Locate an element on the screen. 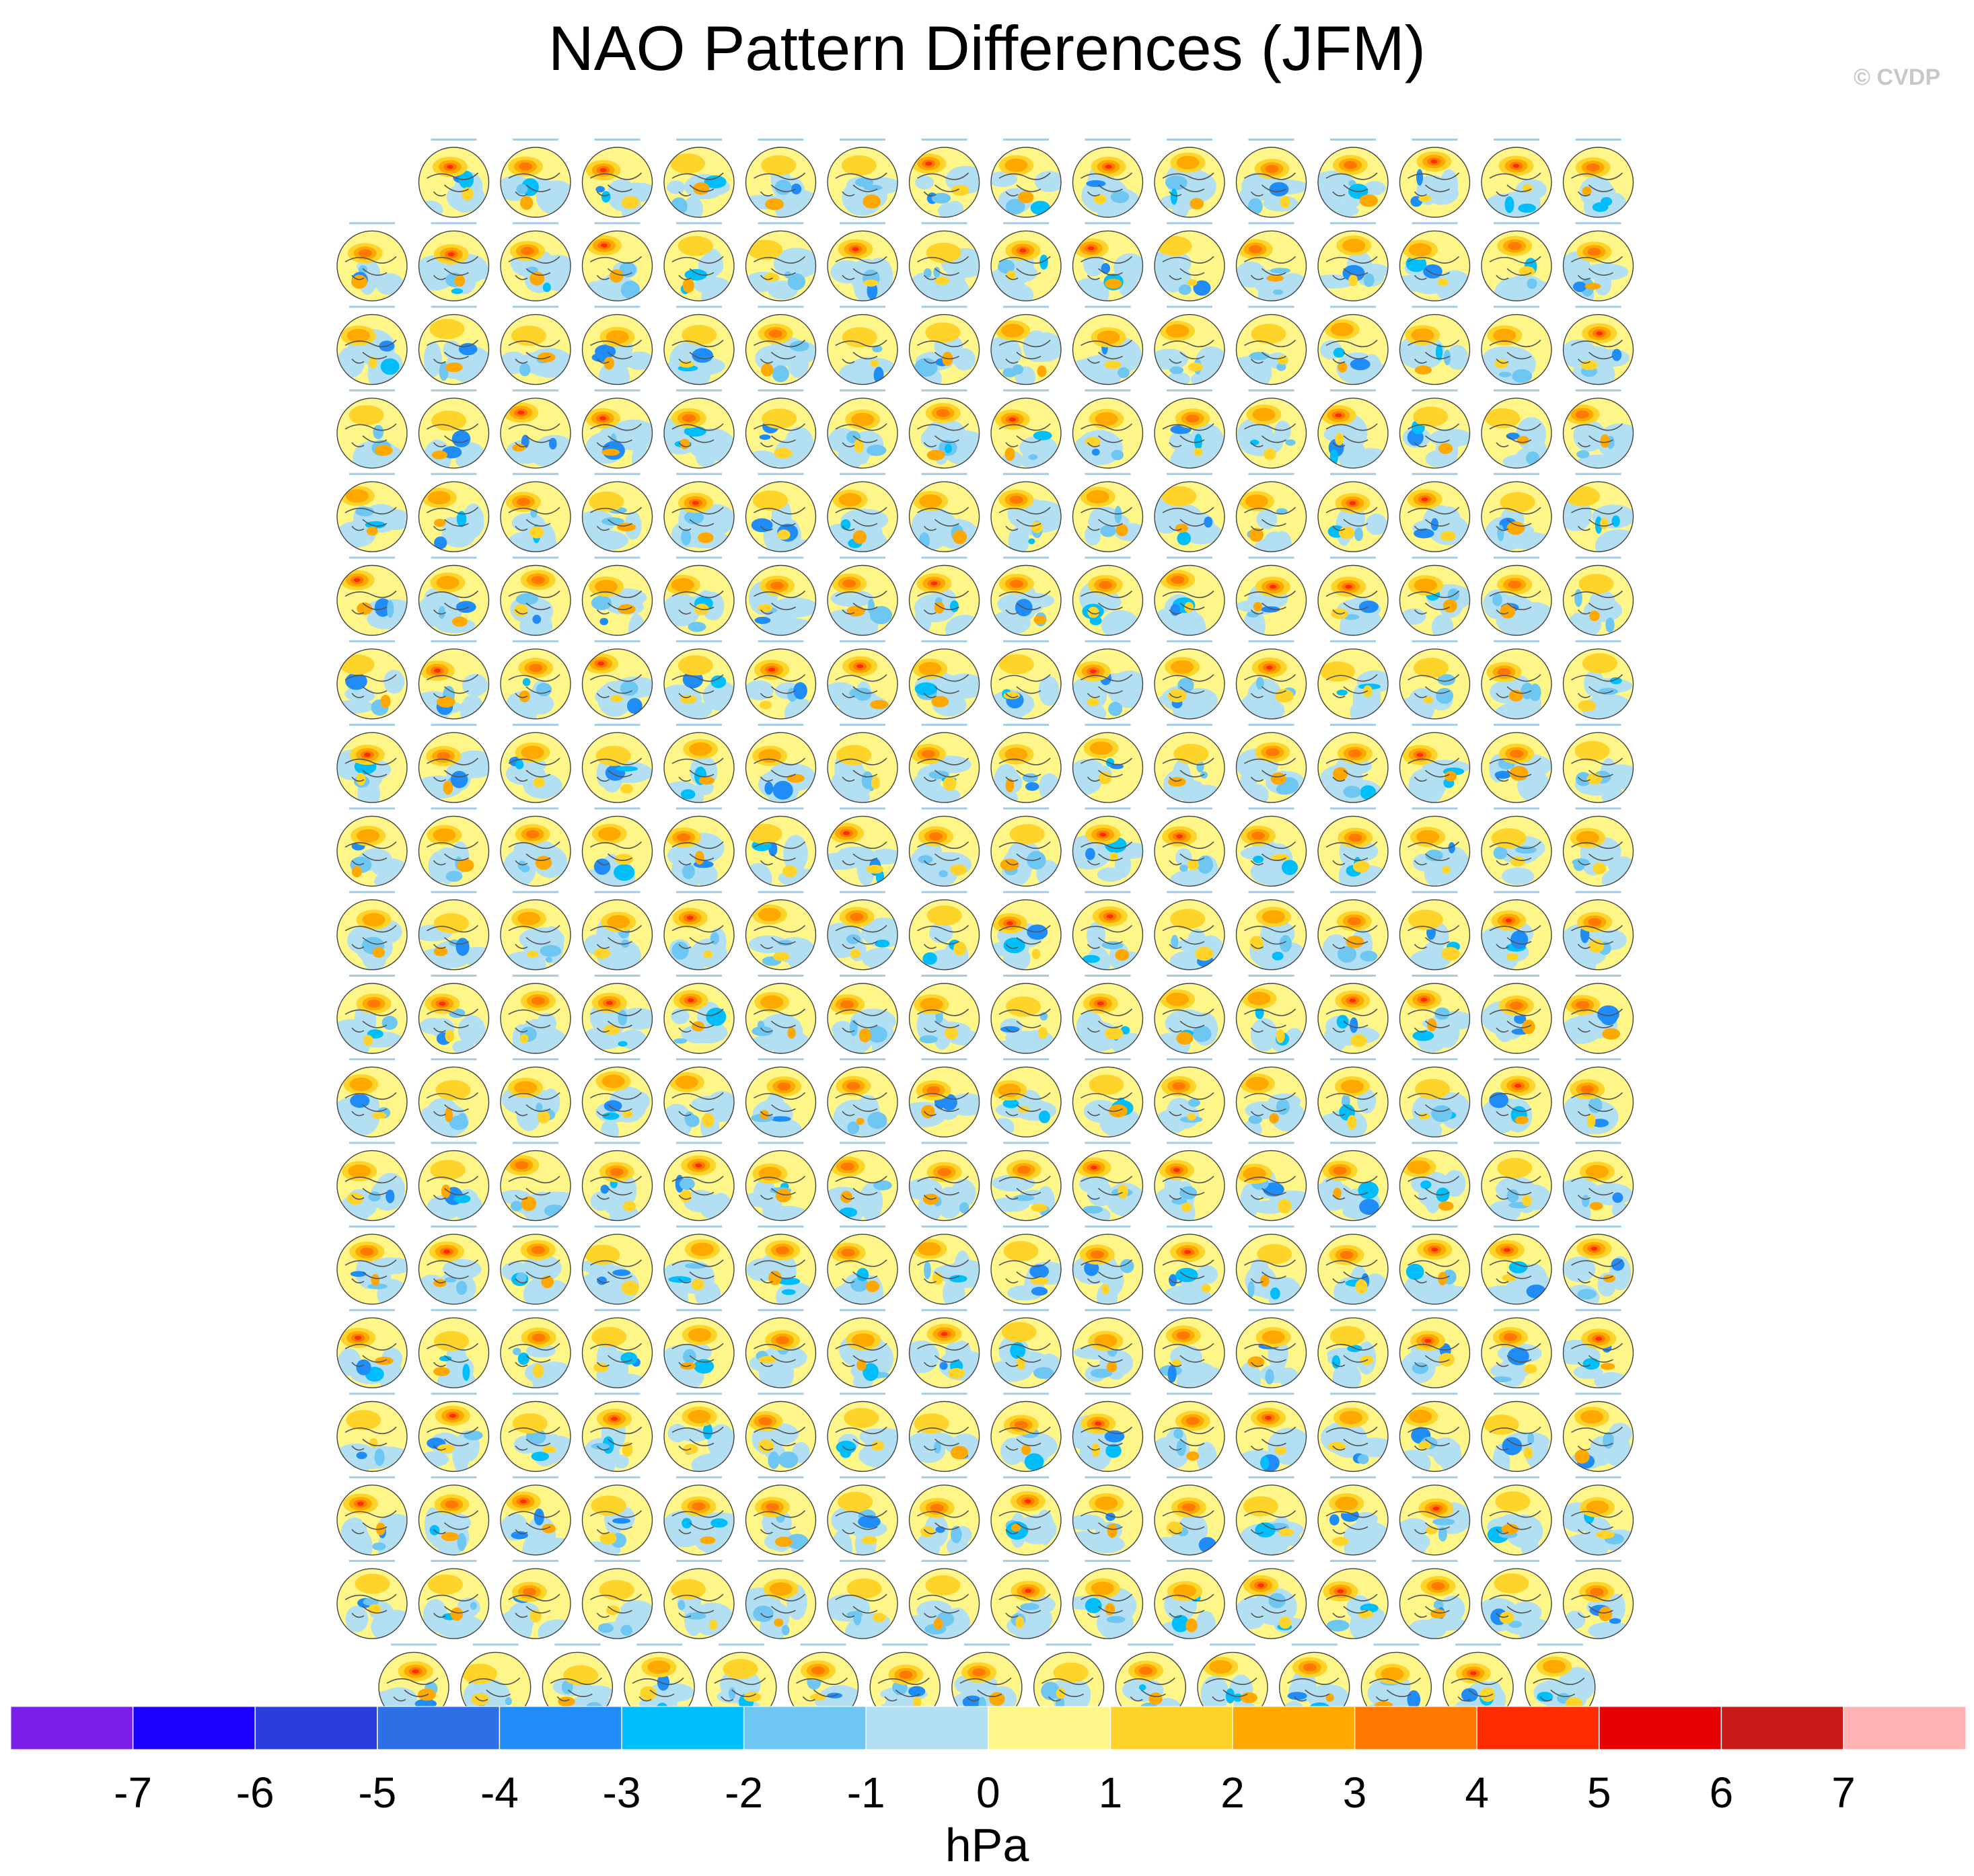 The height and width of the screenshot is (1876, 1974). colorbar-tick-label: -3 is located at coordinates (622, 1792).